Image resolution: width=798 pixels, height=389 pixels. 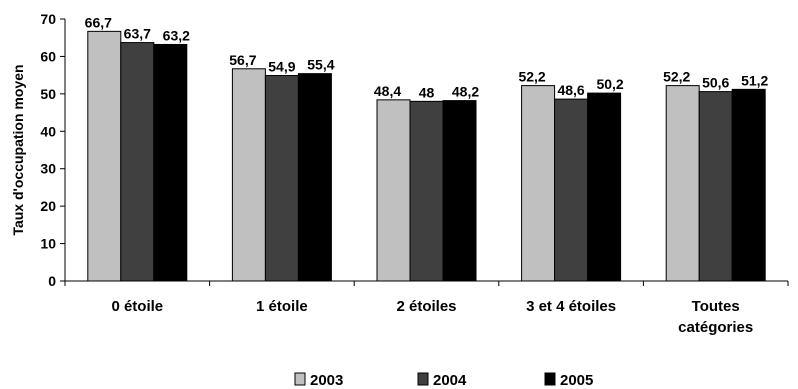 What do you see at coordinates (387, 91) in the screenshot?
I see `data-label-2003-2: 48,4` at bounding box center [387, 91].